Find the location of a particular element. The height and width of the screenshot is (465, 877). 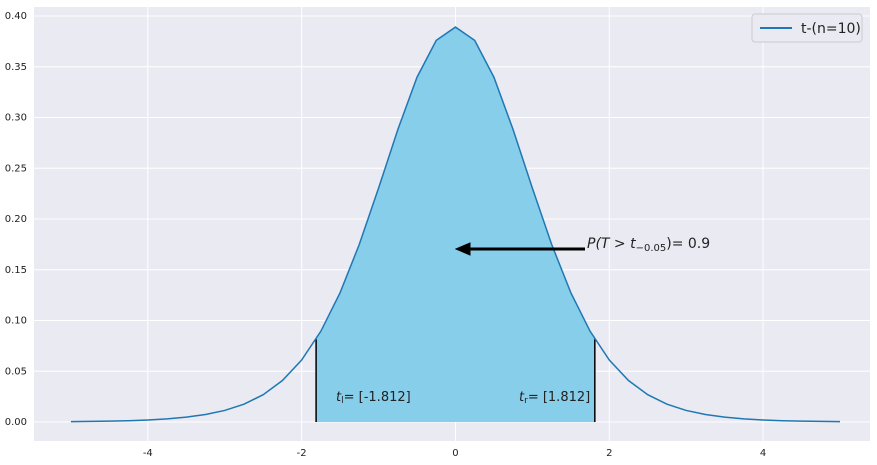

label-rest: = [1.812] is located at coordinates (559, 397).